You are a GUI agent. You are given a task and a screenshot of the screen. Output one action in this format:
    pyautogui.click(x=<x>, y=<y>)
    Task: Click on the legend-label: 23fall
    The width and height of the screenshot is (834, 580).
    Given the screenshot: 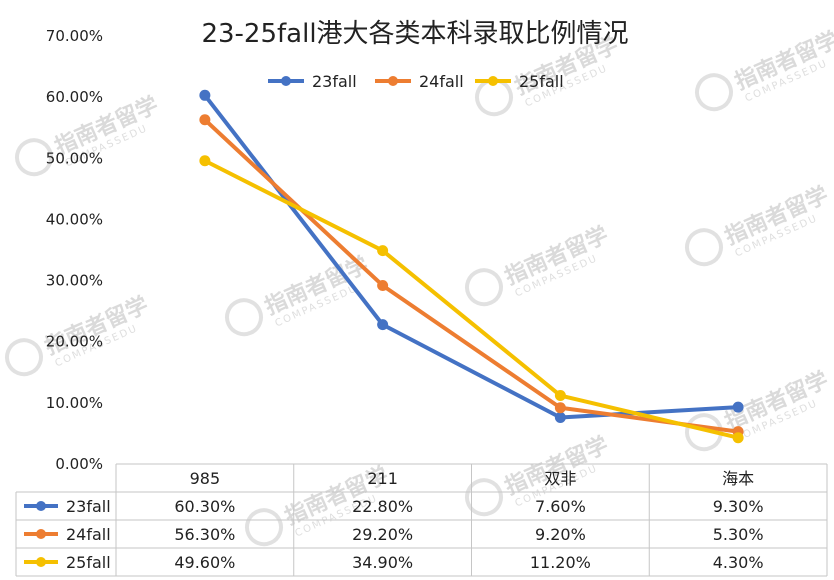 What is the action you would take?
    pyautogui.click(x=334, y=81)
    